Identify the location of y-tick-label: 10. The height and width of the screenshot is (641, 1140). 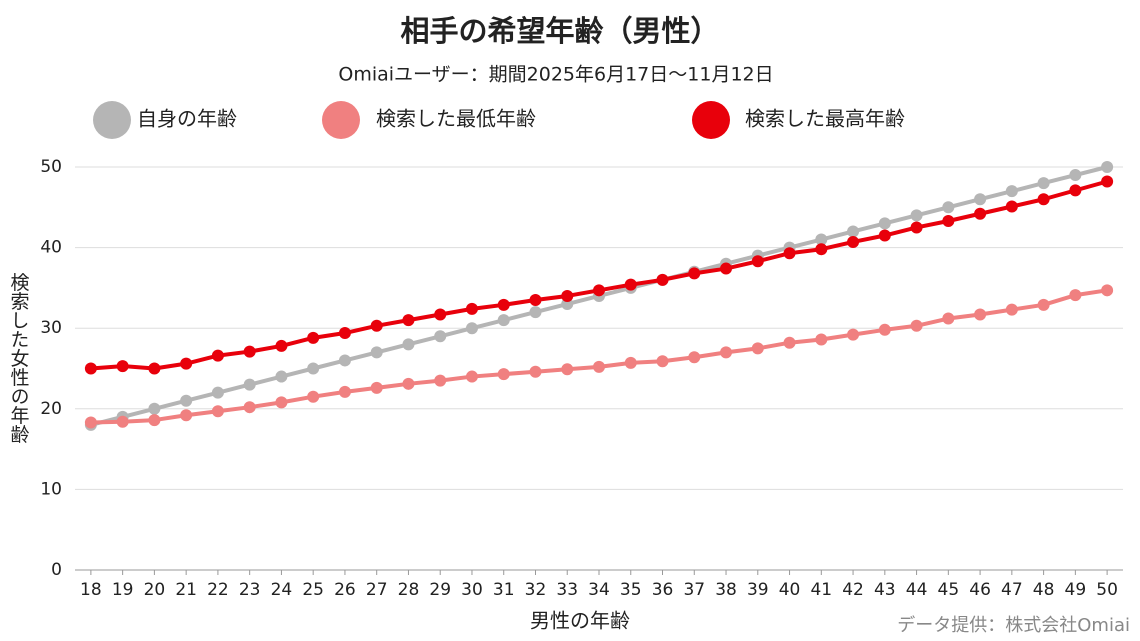
(51, 489).